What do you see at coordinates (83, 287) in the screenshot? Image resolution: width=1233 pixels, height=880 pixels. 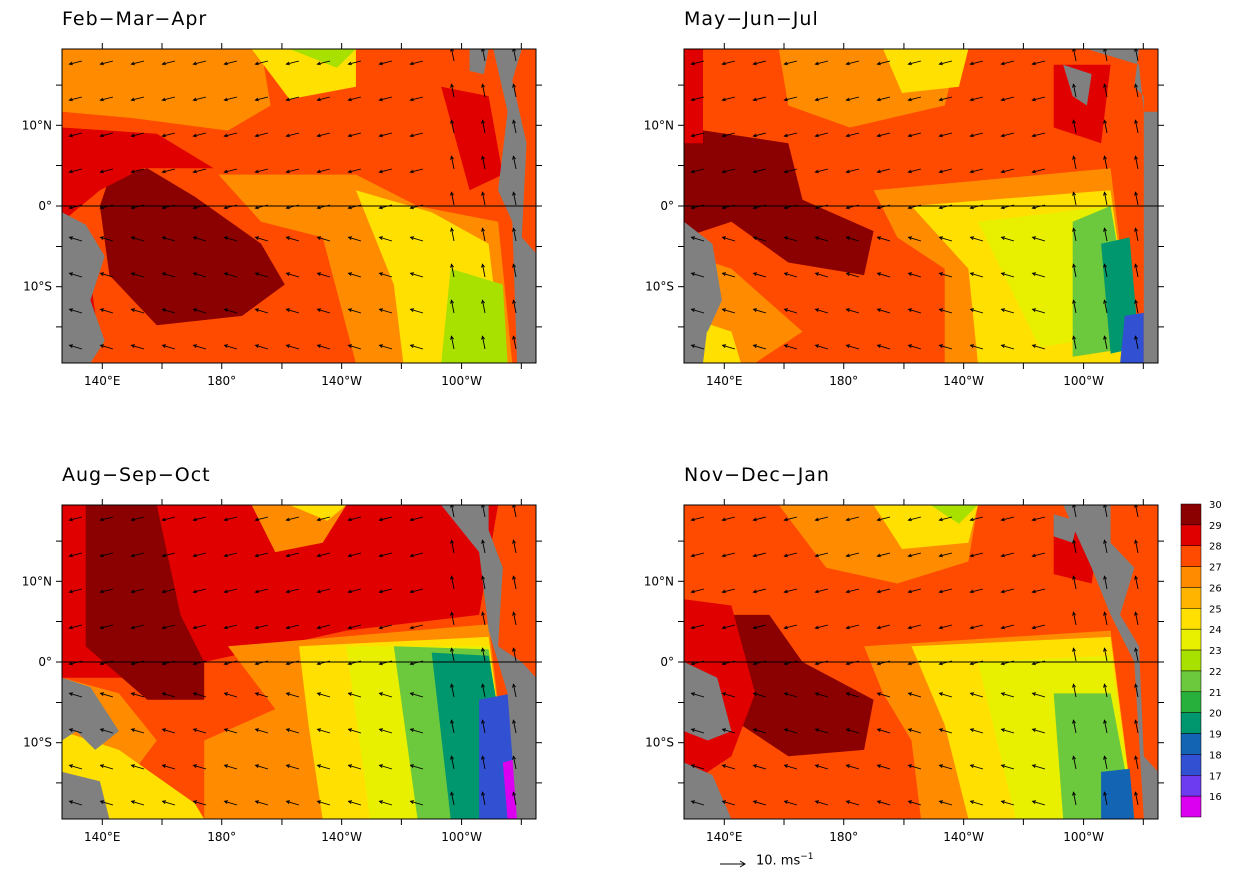 I see `land-mask` at bounding box center [83, 287].